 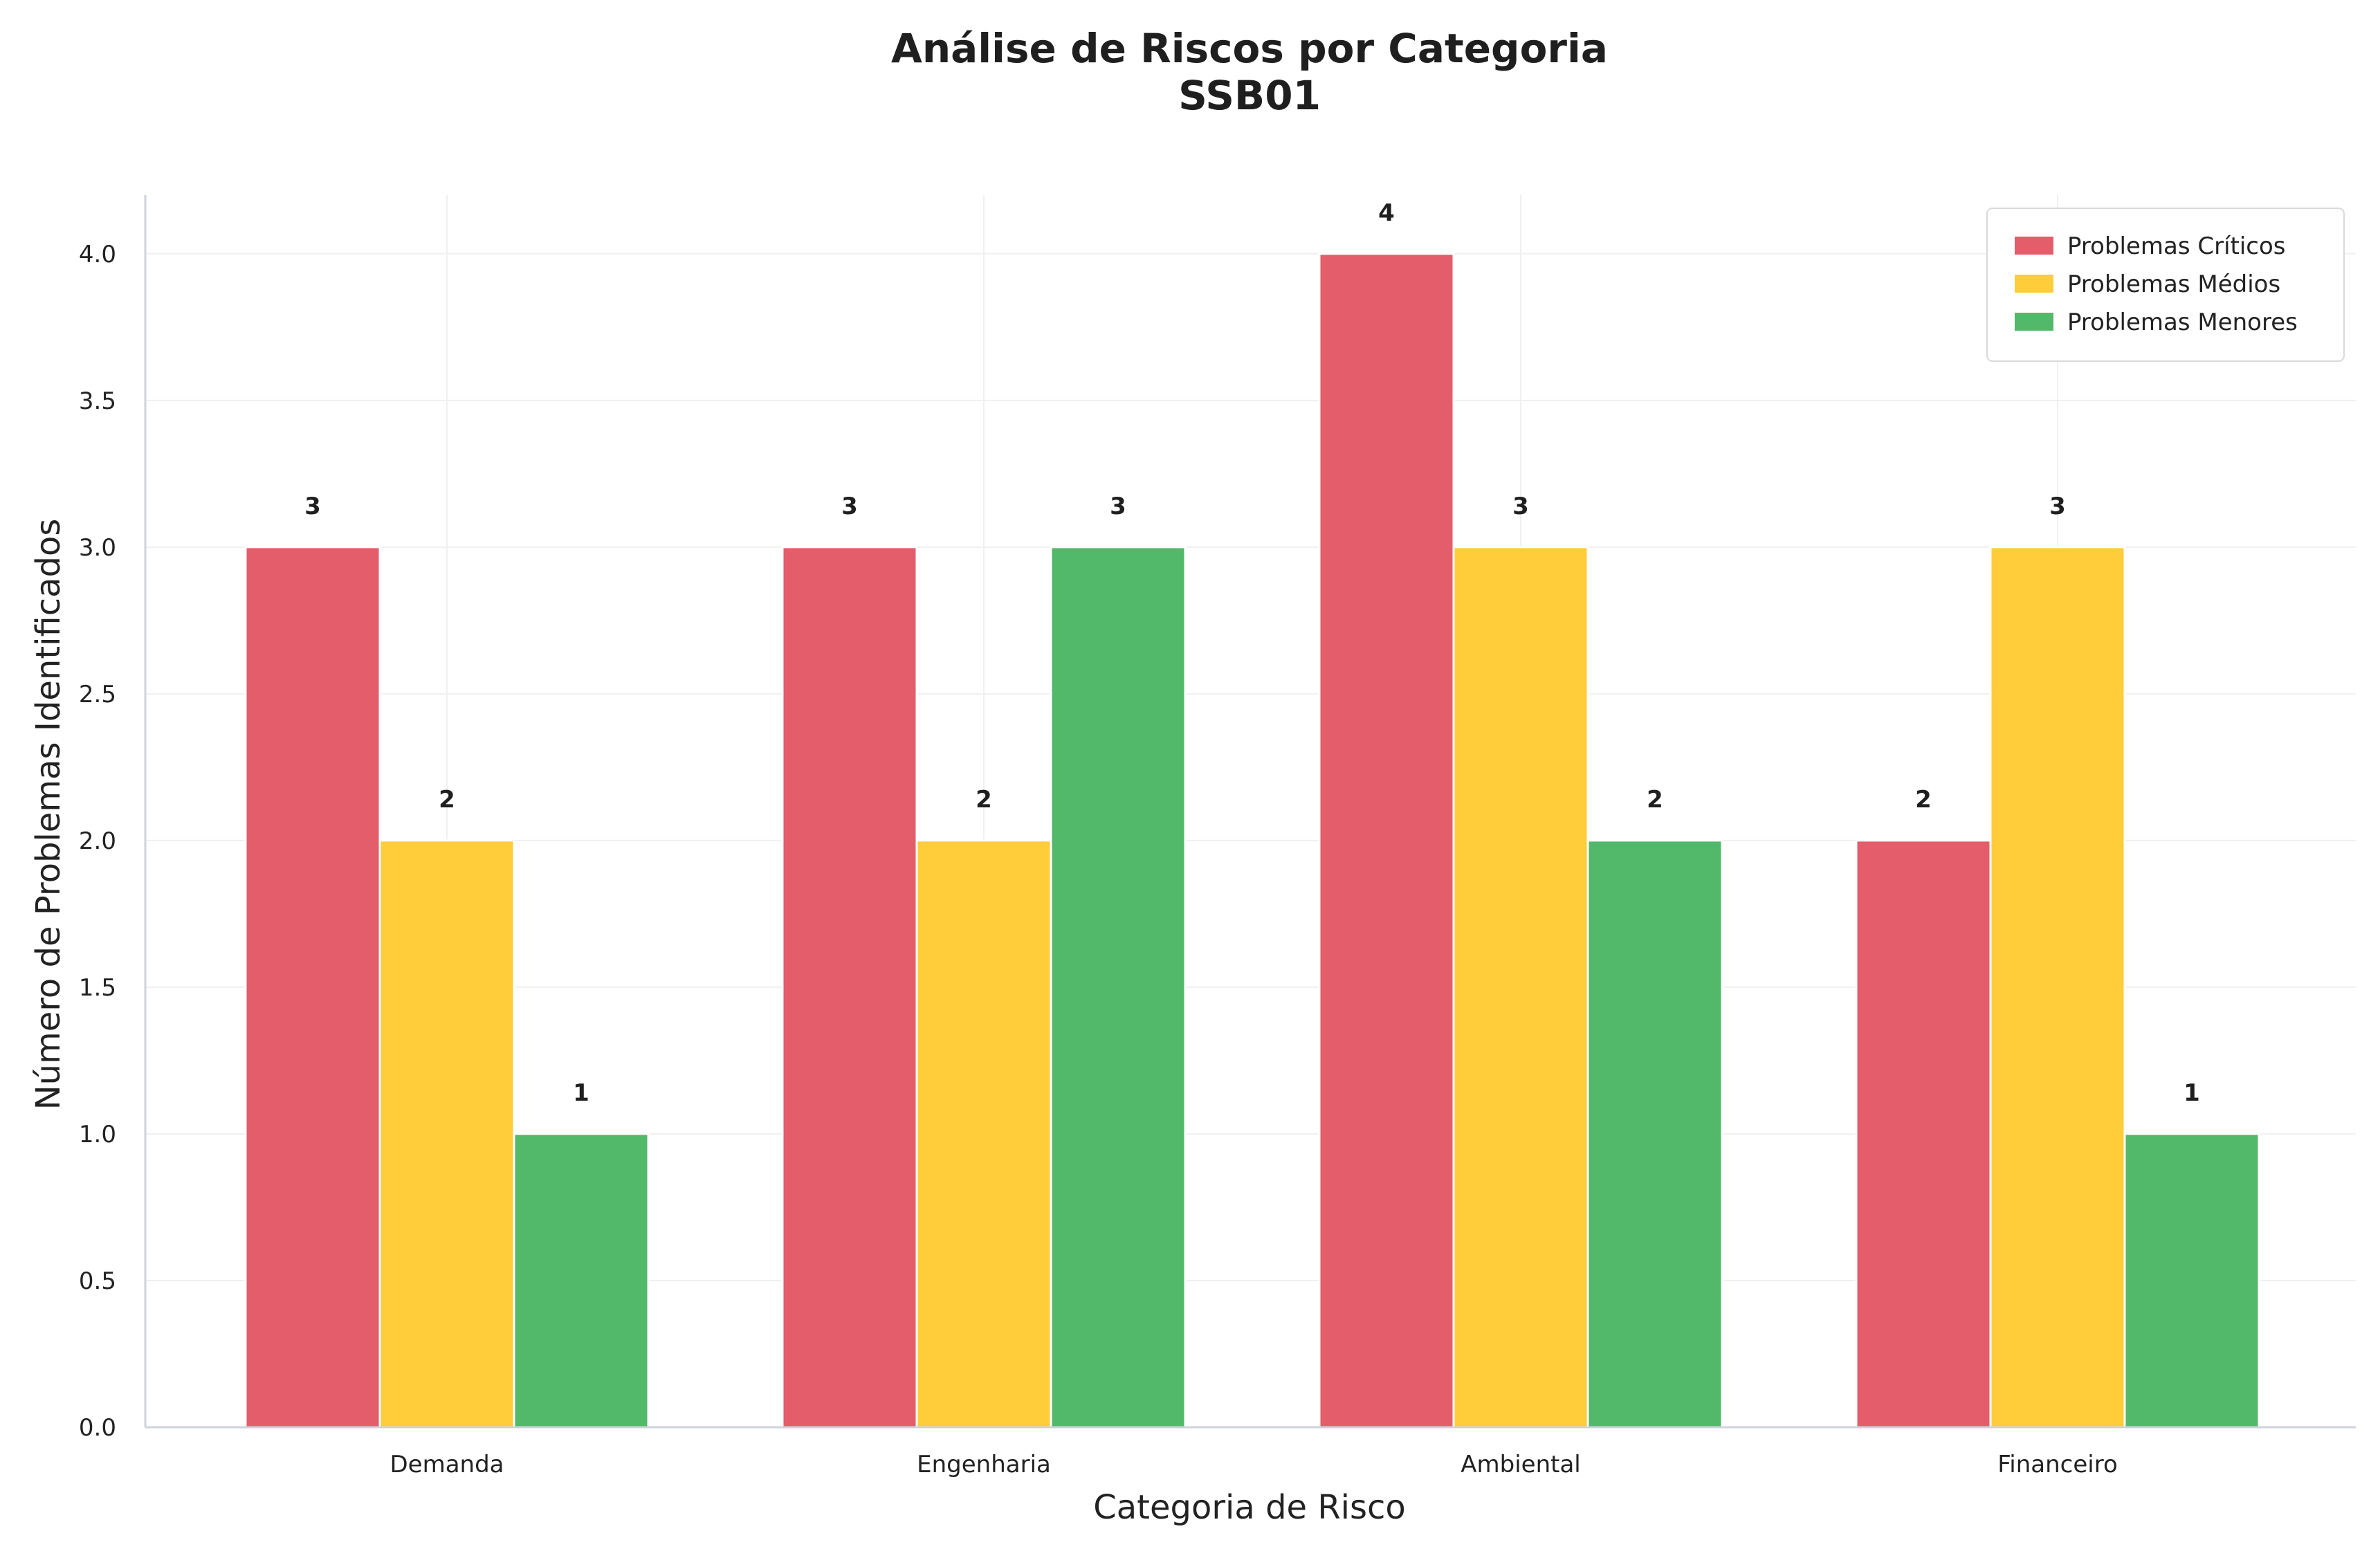 I want to click on data-label: 4, so click(x=1386, y=213).